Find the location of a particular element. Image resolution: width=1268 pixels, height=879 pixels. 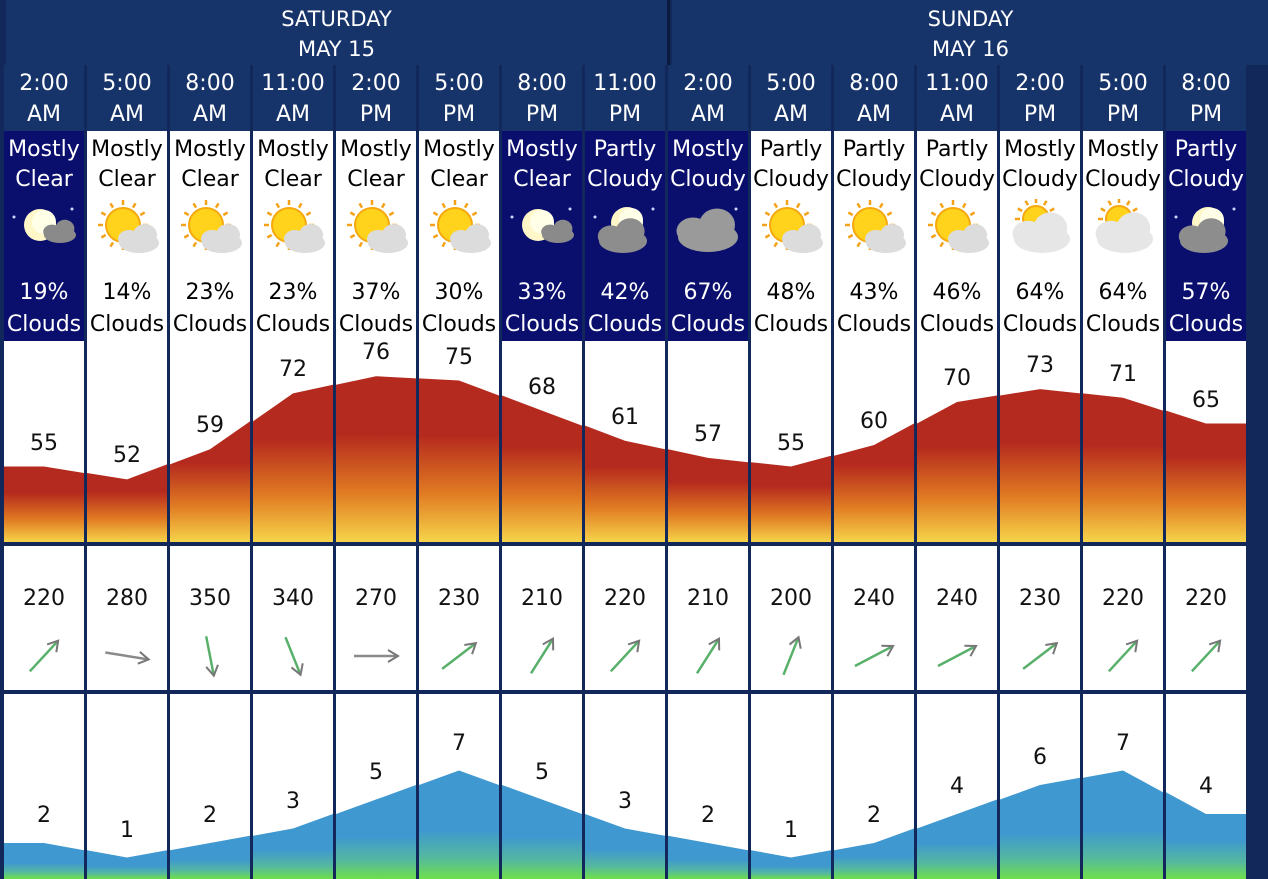

wind-direction-value: 340 is located at coordinates (293, 598).